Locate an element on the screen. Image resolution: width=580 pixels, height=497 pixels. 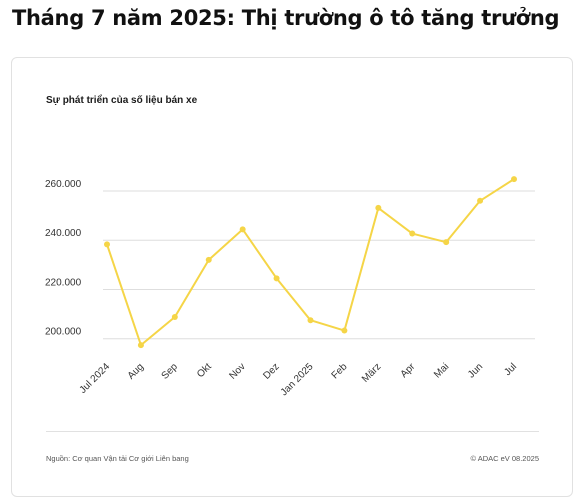
x-tick-label: Jul is located at coordinates (510, 369).